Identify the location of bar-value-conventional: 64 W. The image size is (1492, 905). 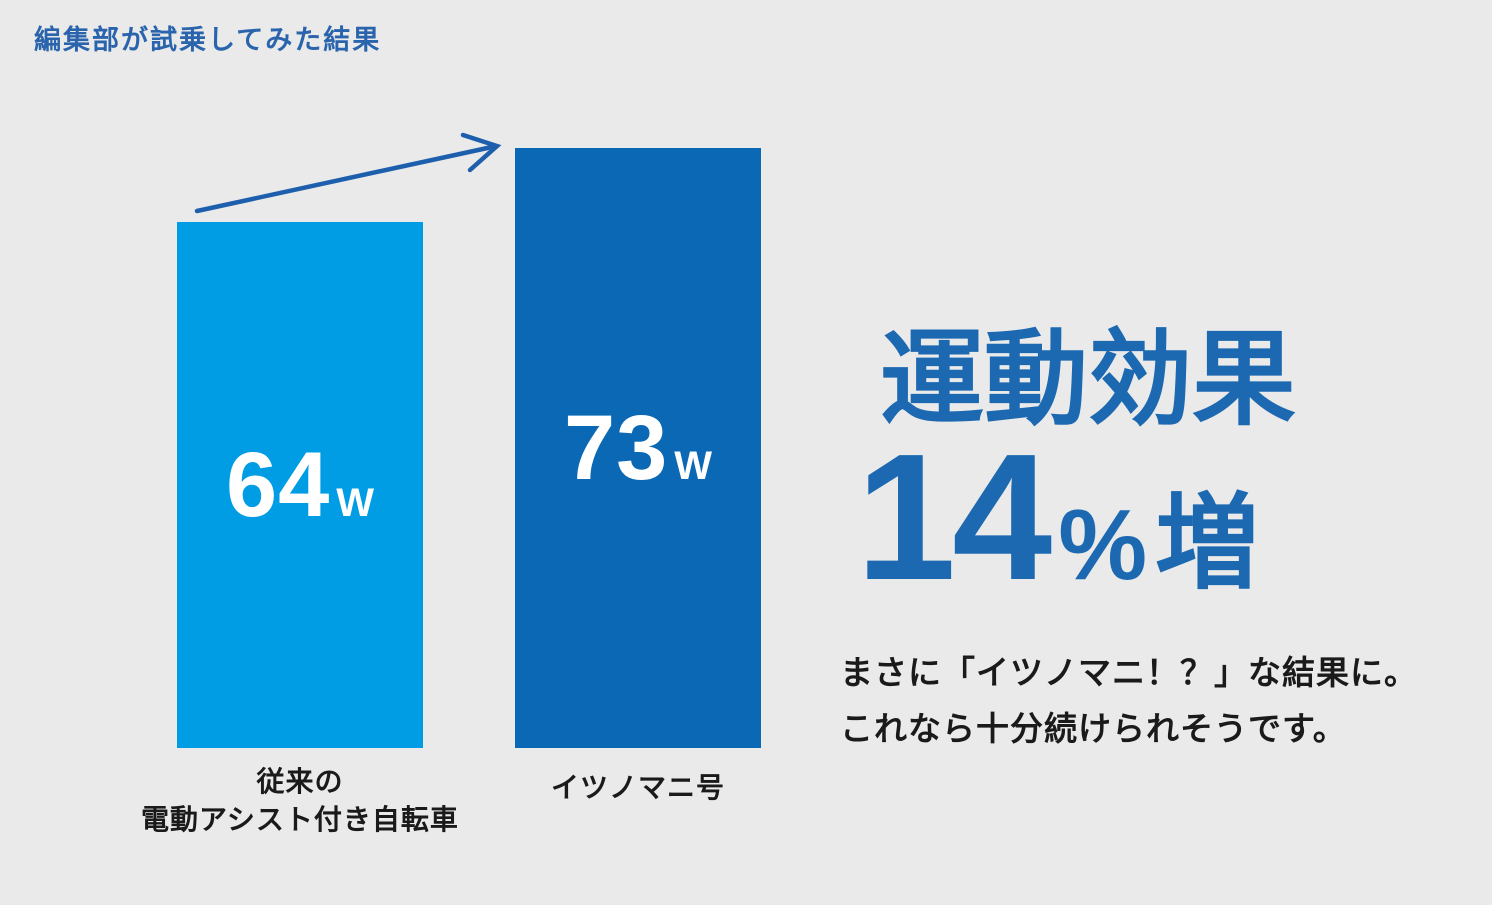
(300, 485).